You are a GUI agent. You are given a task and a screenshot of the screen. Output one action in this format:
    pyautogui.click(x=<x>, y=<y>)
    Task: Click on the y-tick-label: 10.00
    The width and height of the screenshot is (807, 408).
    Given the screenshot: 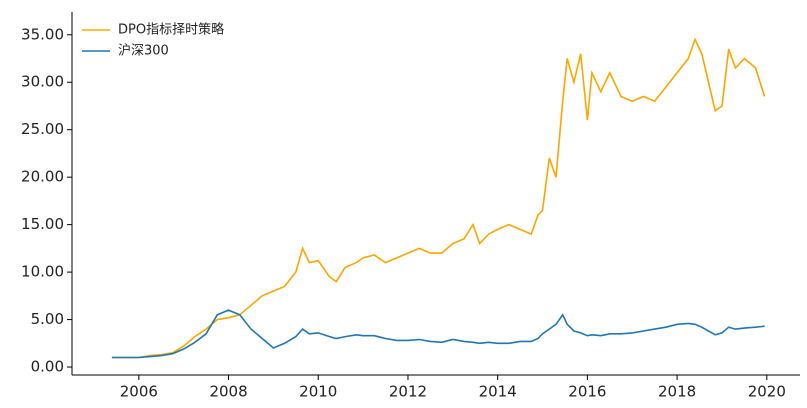 What is the action you would take?
    pyautogui.click(x=42, y=272)
    